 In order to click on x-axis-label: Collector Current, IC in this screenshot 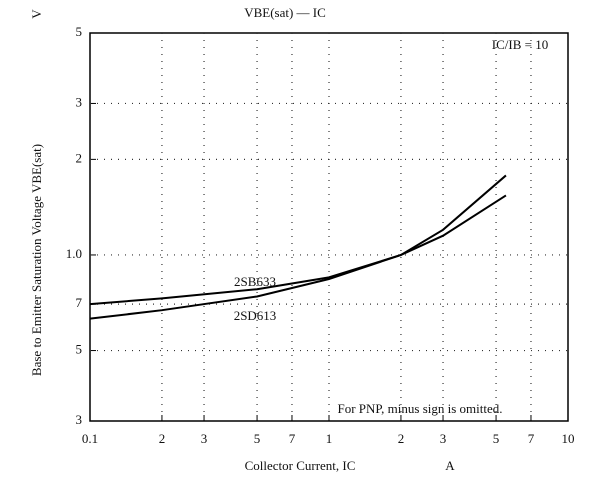, I will do `click(300, 465)`.